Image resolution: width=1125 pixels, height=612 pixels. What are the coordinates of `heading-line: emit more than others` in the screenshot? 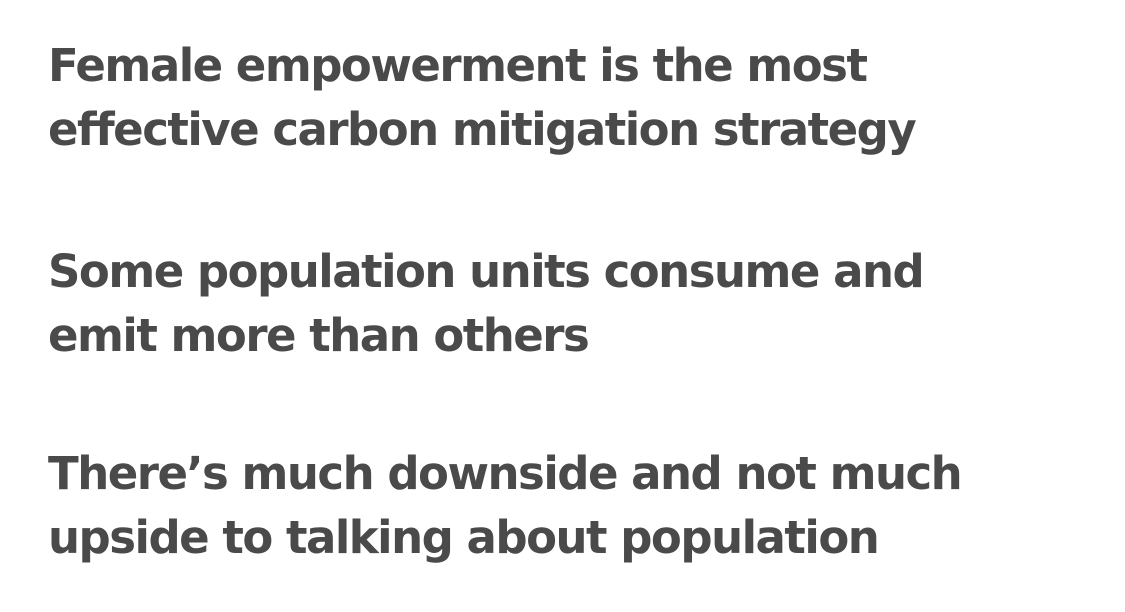 It's located at (319, 335).